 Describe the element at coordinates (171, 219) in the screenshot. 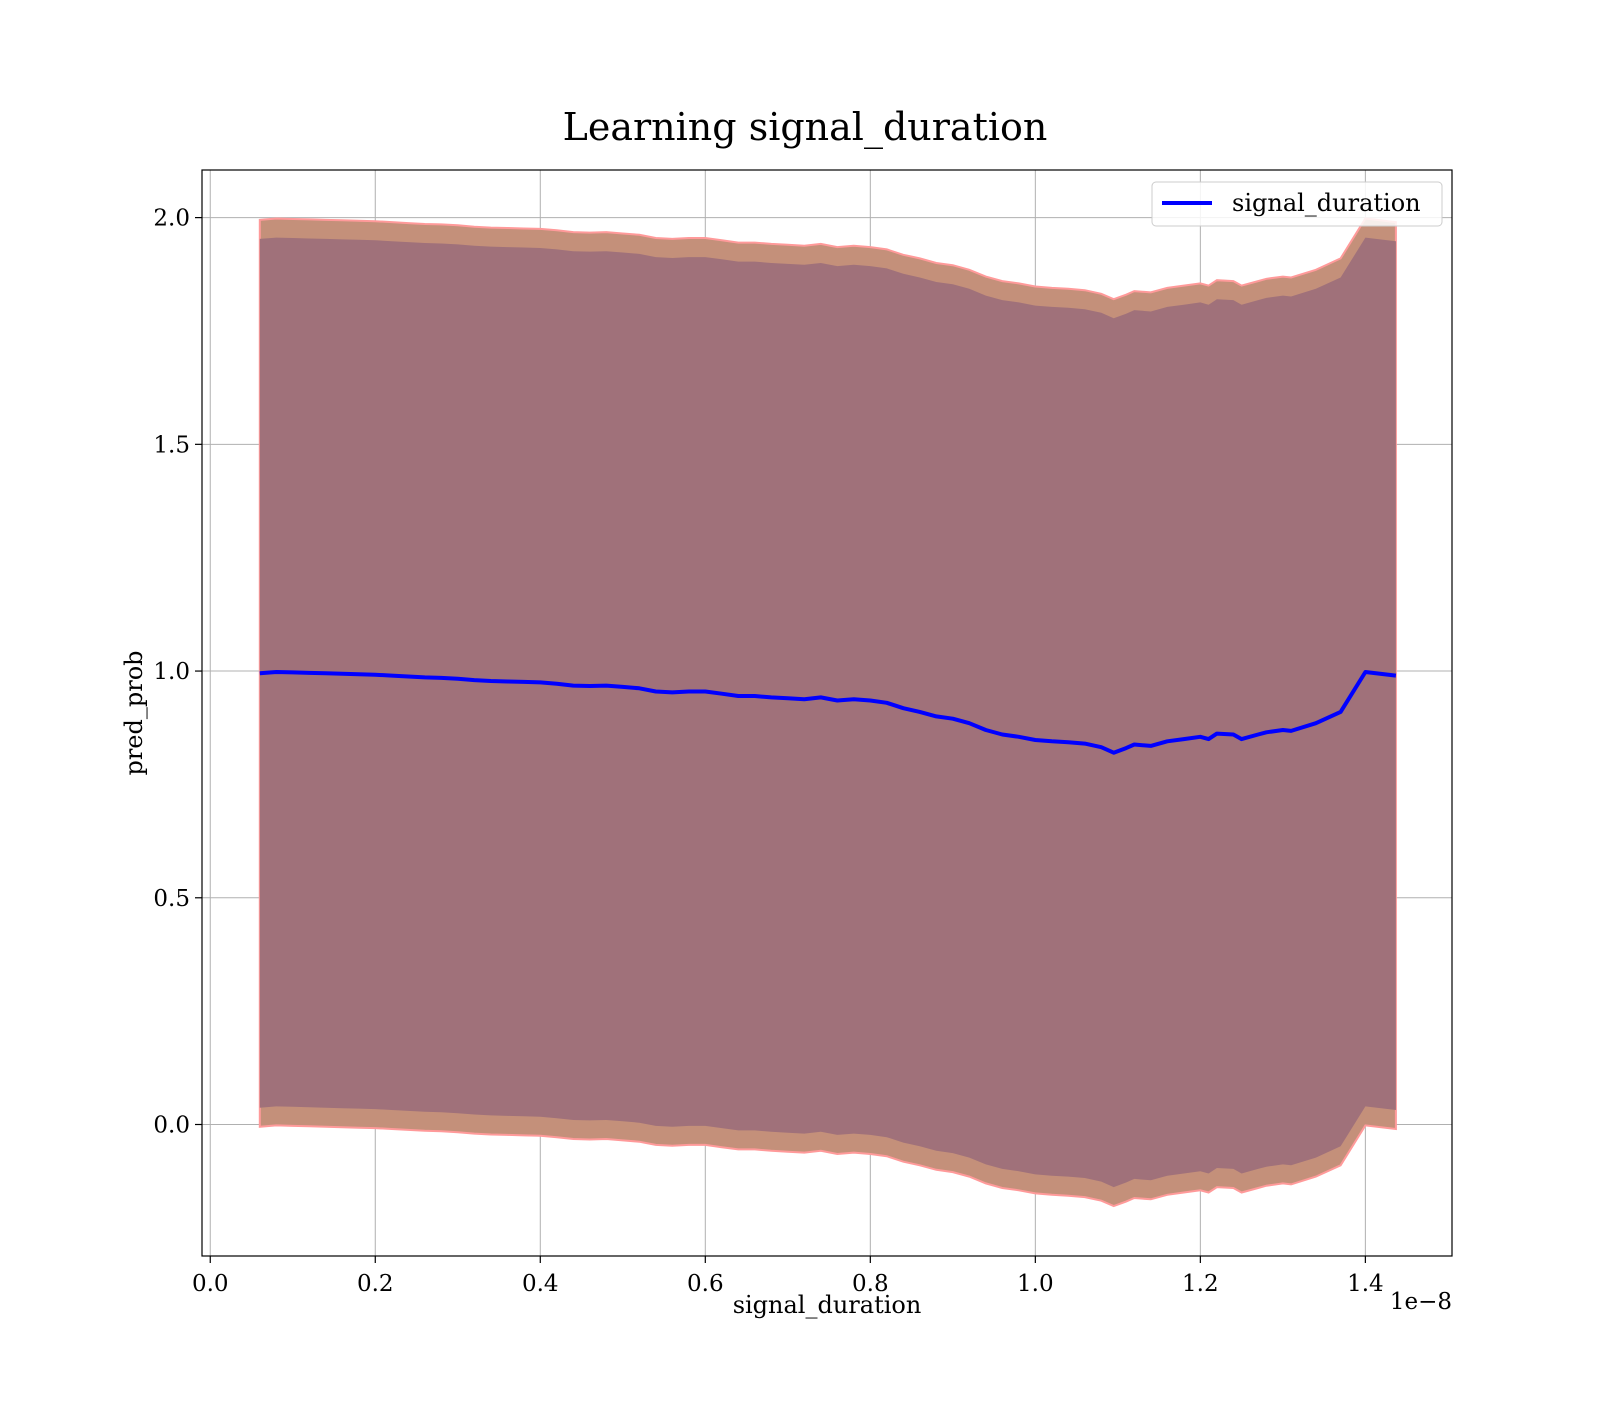

I see `y-tick-label: 2.0` at that location.